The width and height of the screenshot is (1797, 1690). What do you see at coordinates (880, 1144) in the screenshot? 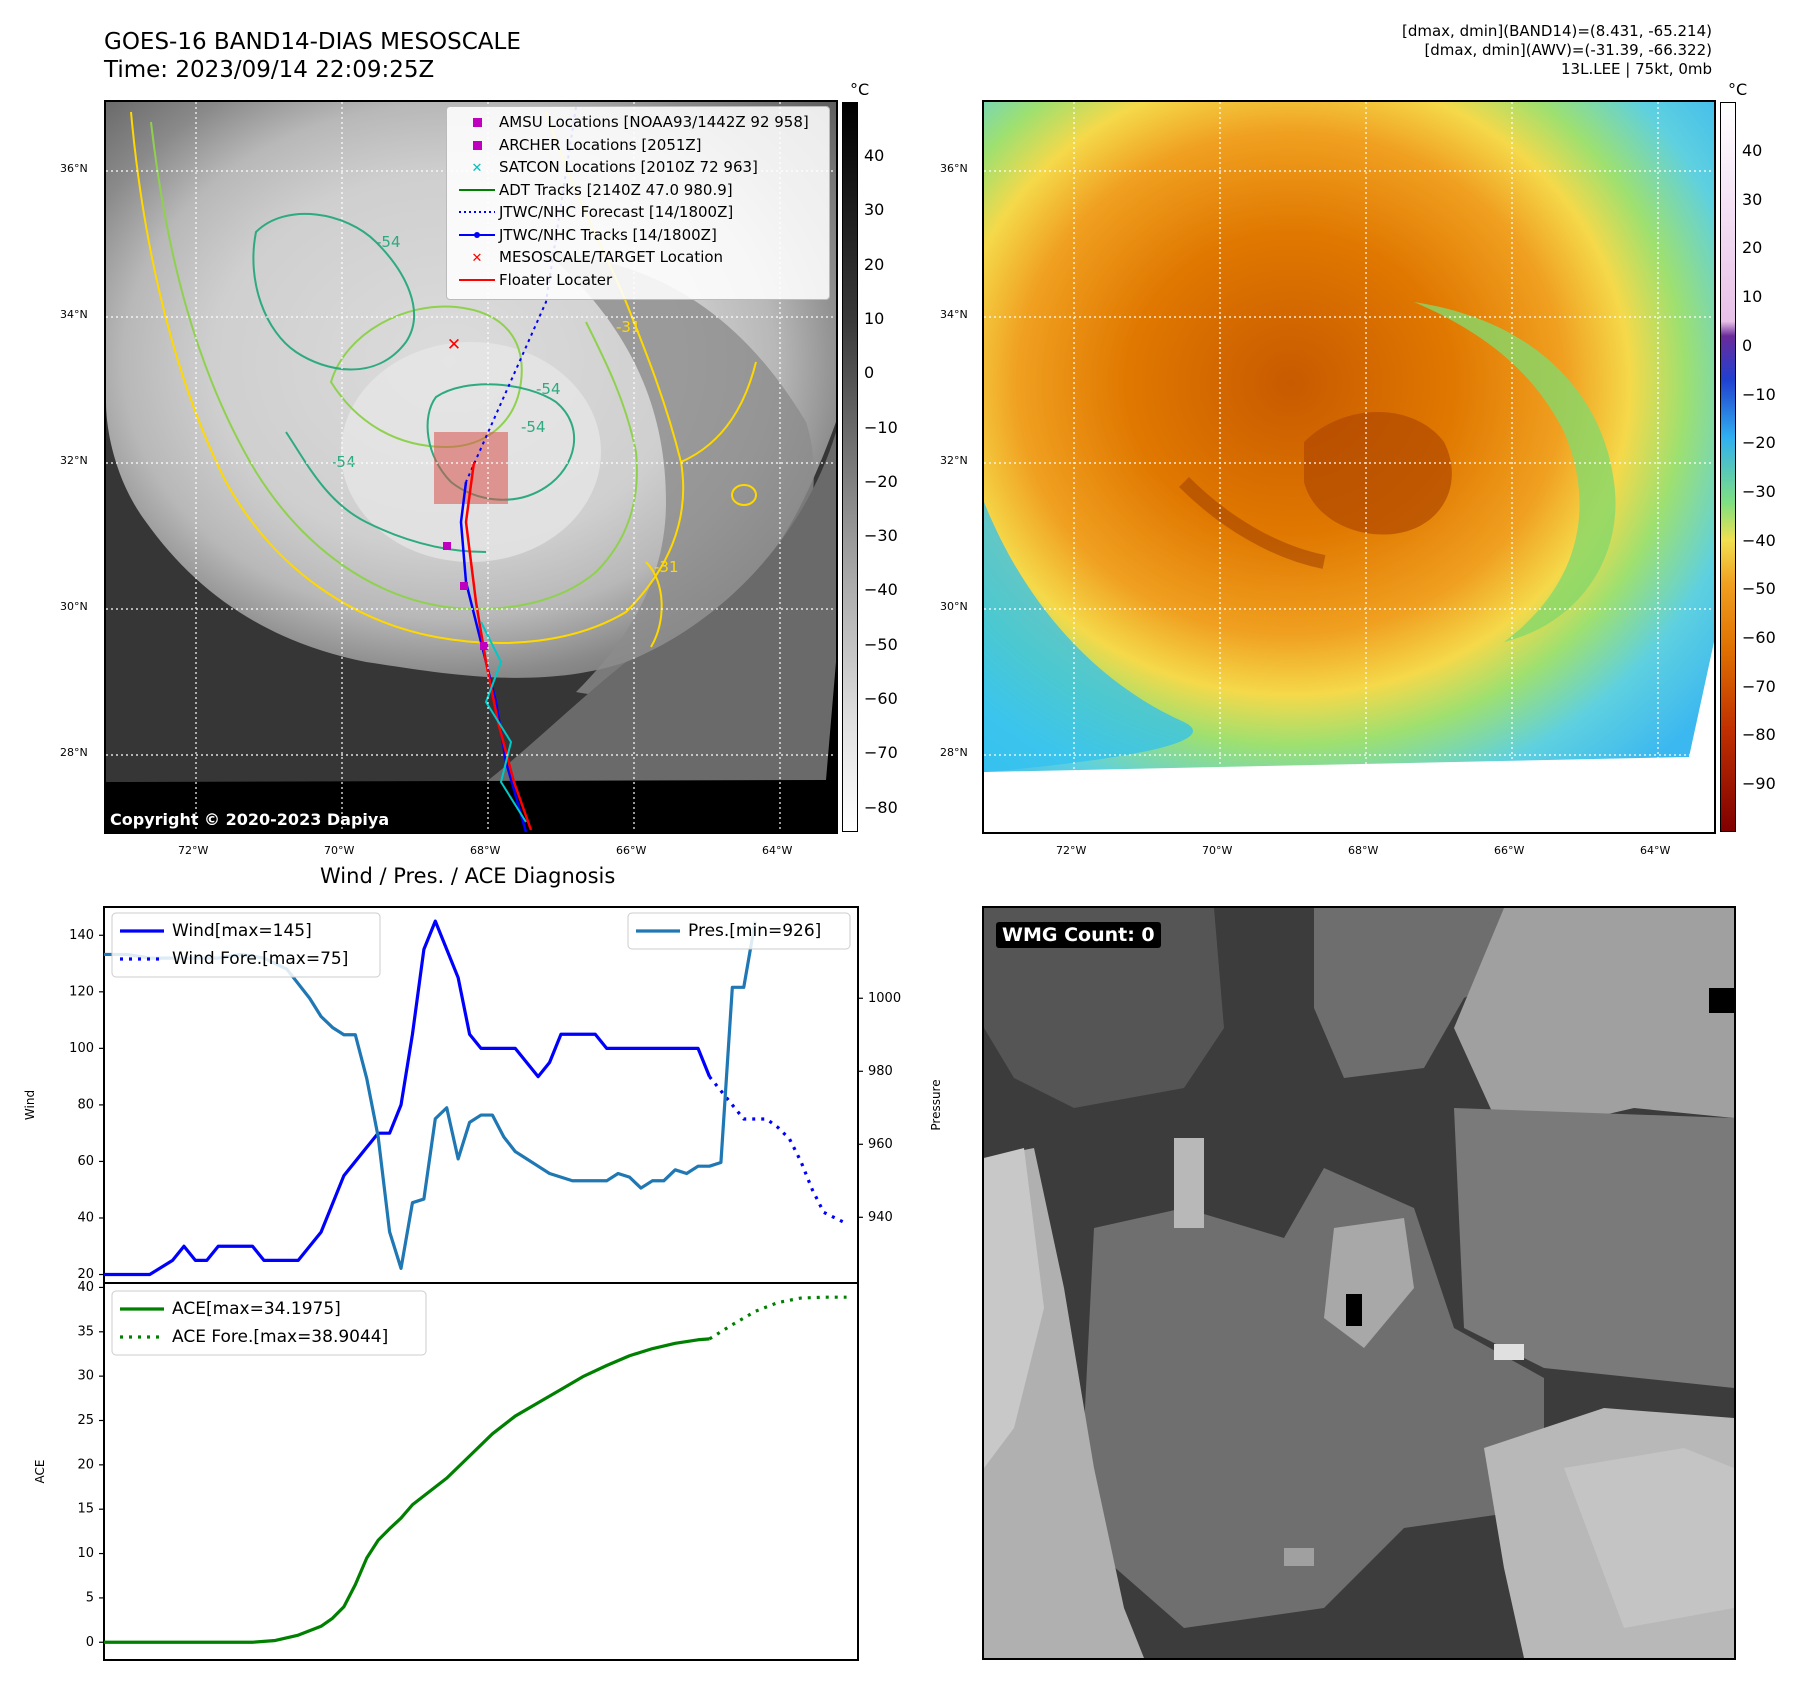
I see `tick-label: 960` at bounding box center [880, 1144].